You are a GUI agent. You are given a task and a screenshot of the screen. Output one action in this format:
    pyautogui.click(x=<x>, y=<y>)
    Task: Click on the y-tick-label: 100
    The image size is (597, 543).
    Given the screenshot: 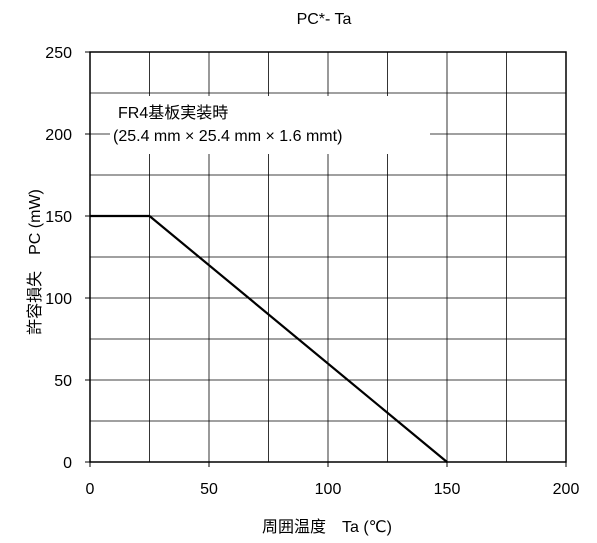 What is the action you would take?
    pyautogui.click(x=58, y=299)
    